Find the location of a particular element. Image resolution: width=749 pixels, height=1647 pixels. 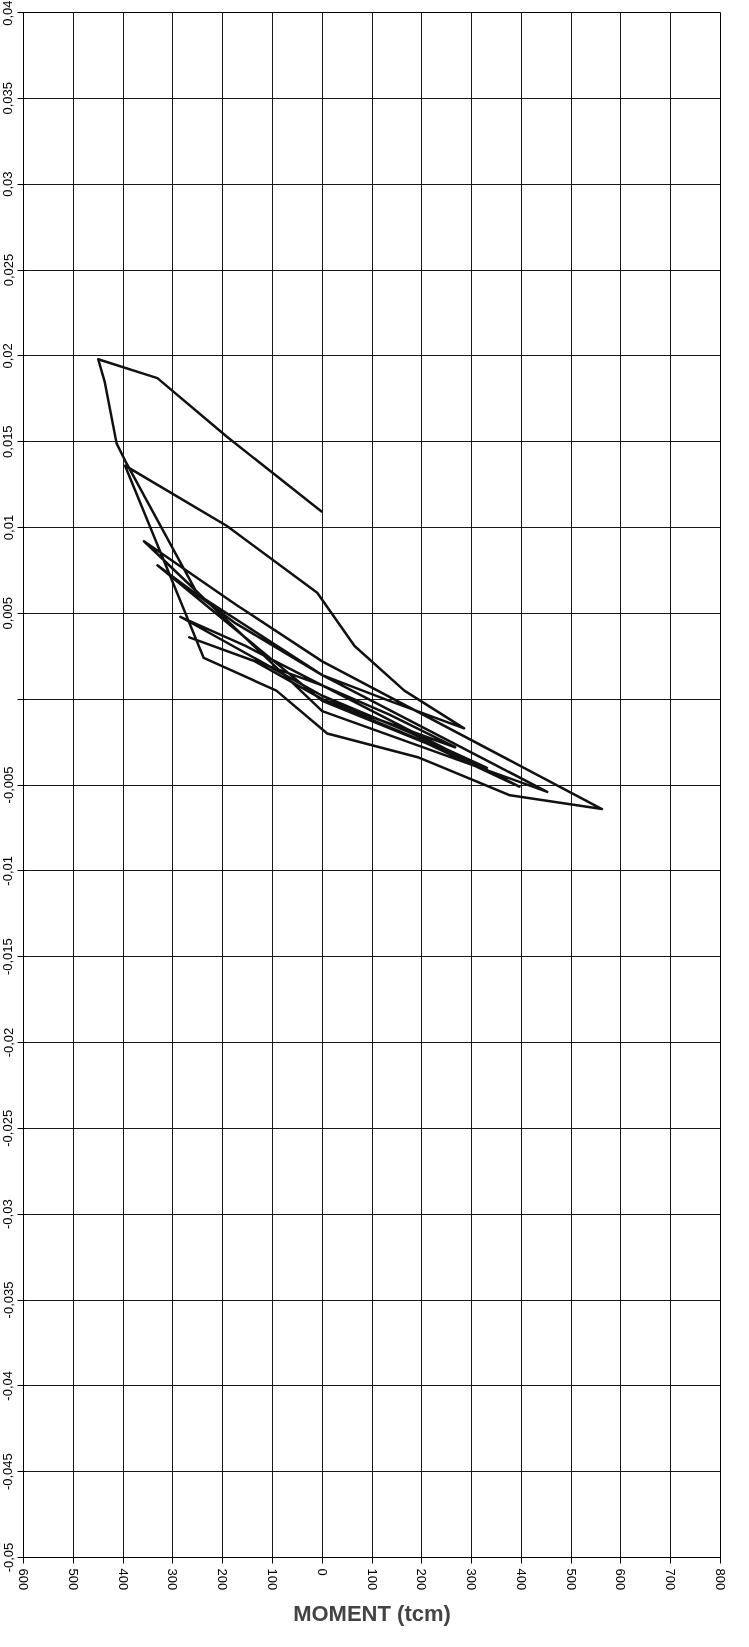

y-tick-label: -0,025 is located at coordinates (8, 1128).